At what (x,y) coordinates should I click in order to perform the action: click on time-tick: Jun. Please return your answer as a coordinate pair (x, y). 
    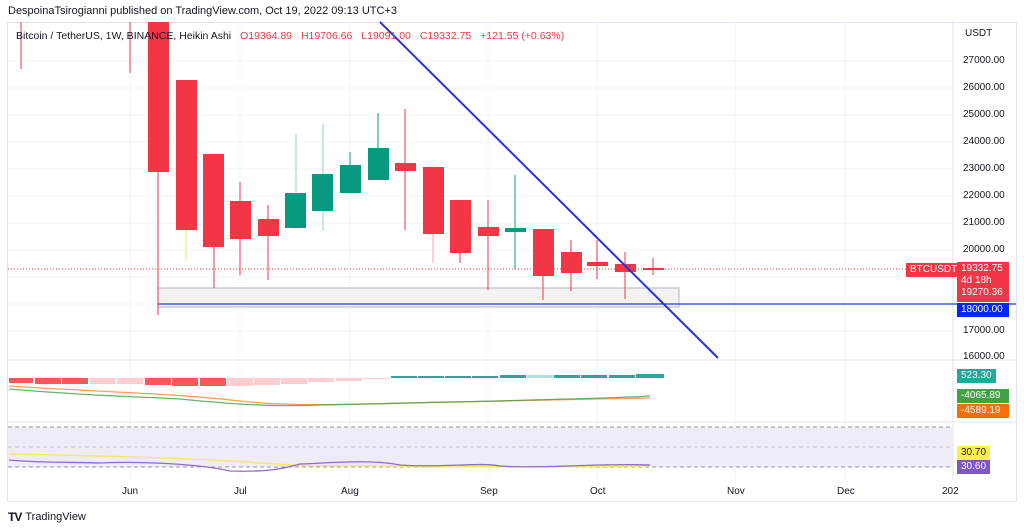
    Looking at the image, I should click on (130, 491).